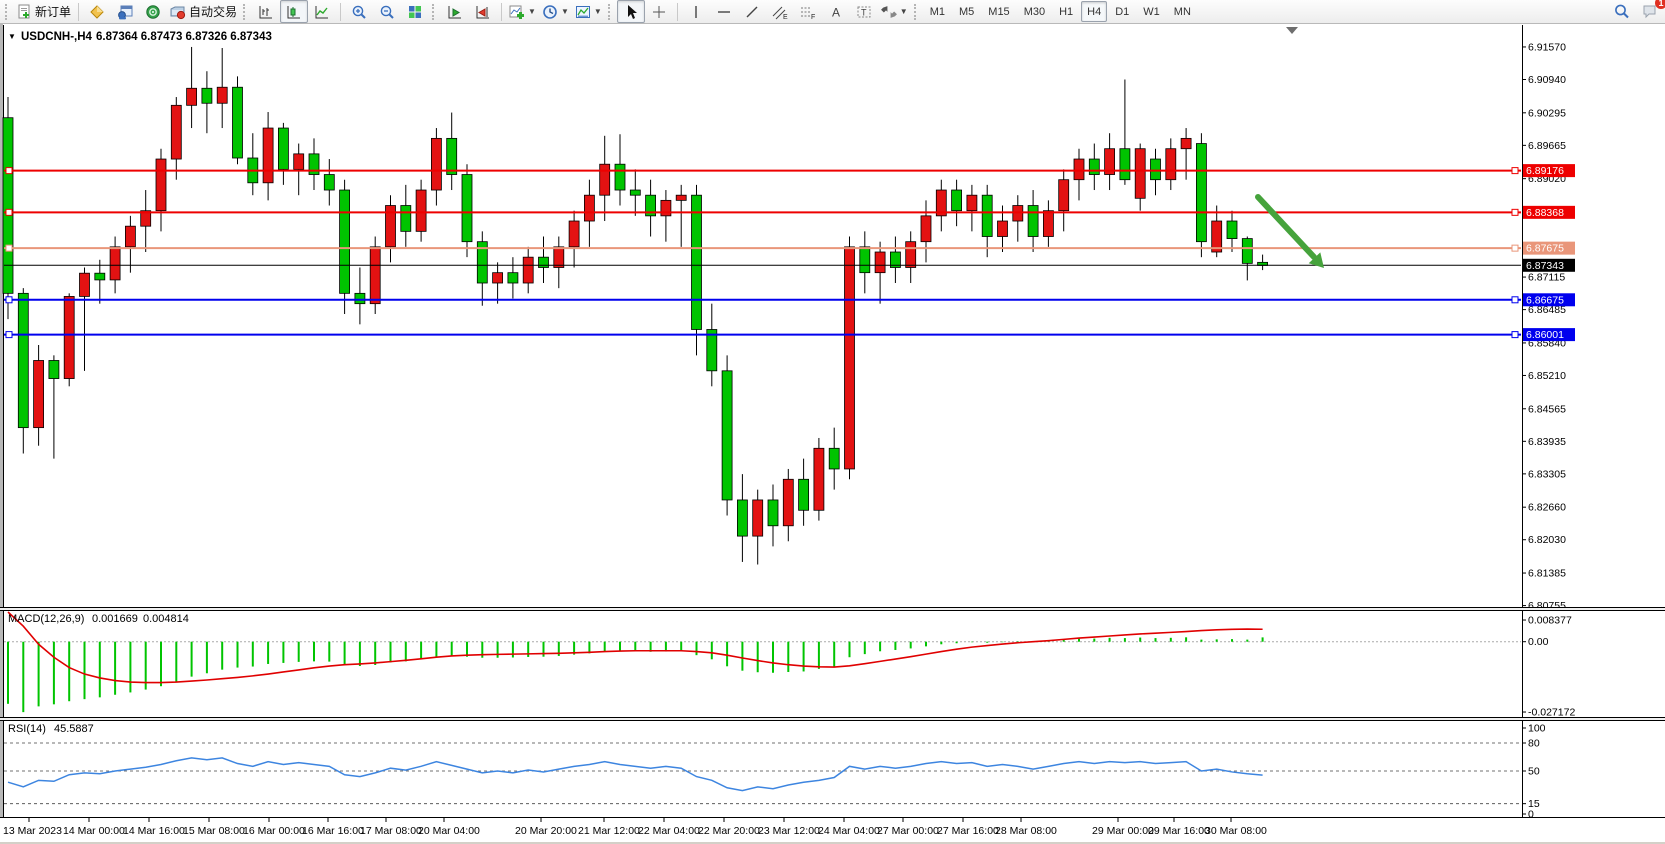 The image size is (1665, 844). What do you see at coordinates (1286, 227) in the screenshot?
I see `trend-arrow-annotation` at bounding box center [1286, 227].